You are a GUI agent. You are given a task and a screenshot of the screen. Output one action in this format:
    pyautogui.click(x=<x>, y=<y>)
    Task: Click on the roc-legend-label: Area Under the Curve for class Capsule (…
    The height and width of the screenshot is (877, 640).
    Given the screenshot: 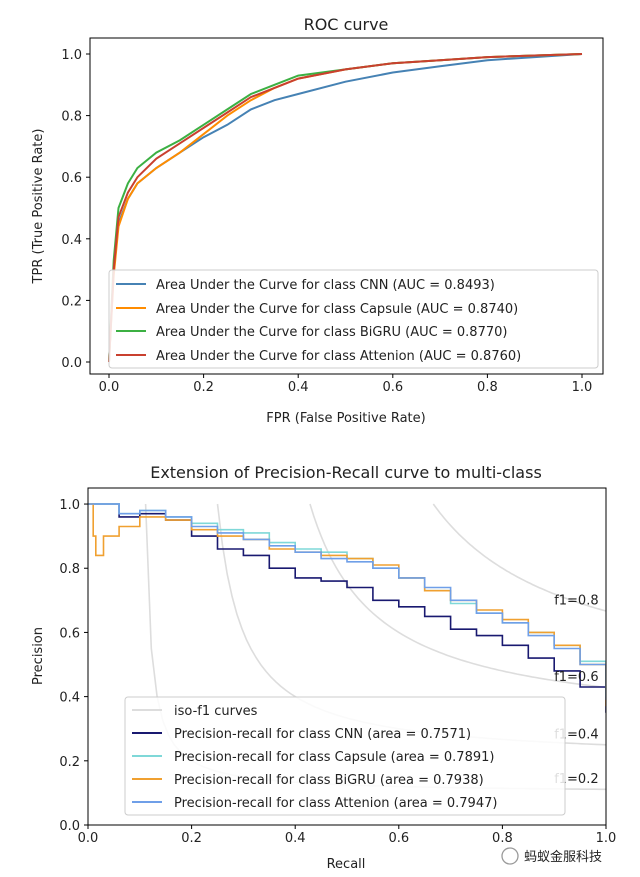 What is the action you would take?
    pyautogui.click(x=337, y=309)
    